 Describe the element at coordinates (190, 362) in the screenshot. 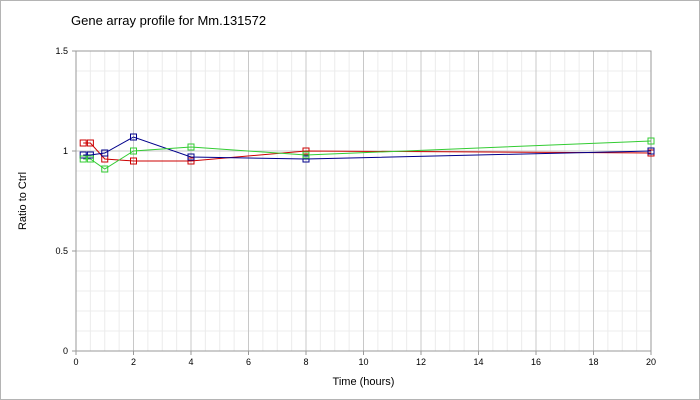

I see `x-tick-label: 4` at that location.